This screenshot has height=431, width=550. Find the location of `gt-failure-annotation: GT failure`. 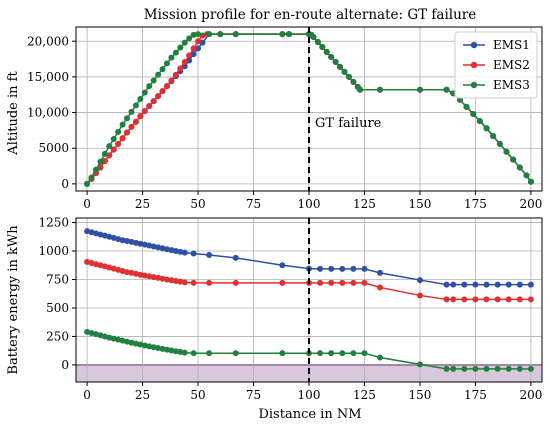

gt-failure-annotation: GT failure is located at coordinates (348, 123).